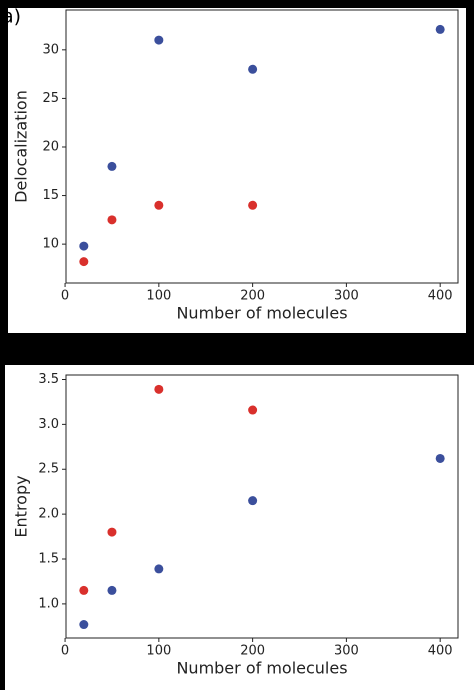 The width and height of the screenshot is (474, 690). Describe the element at coordinates (48, 514) in the screenshot. I see `y-tick-label: 2.0` at that location.